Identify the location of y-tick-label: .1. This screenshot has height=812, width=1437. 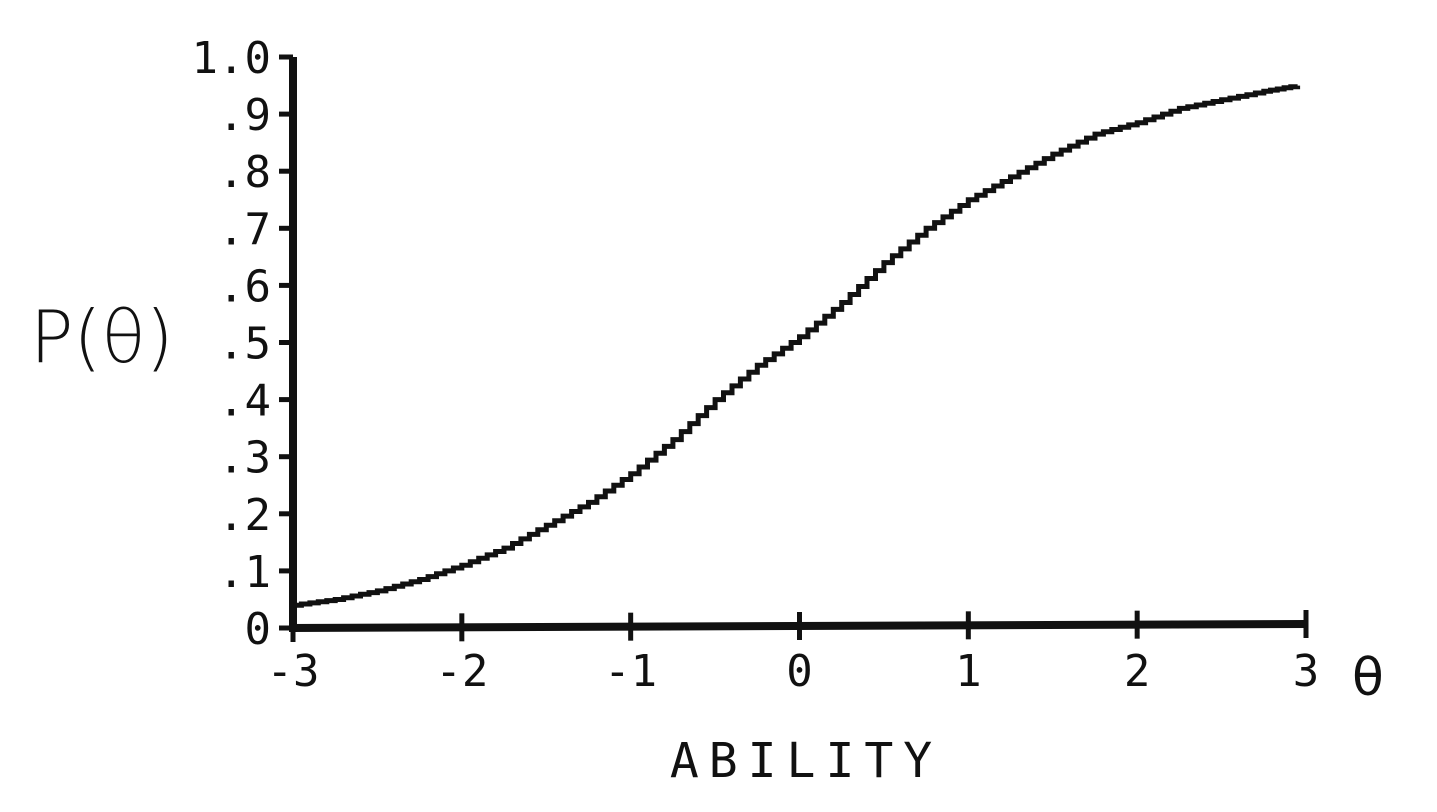
(244, 572).